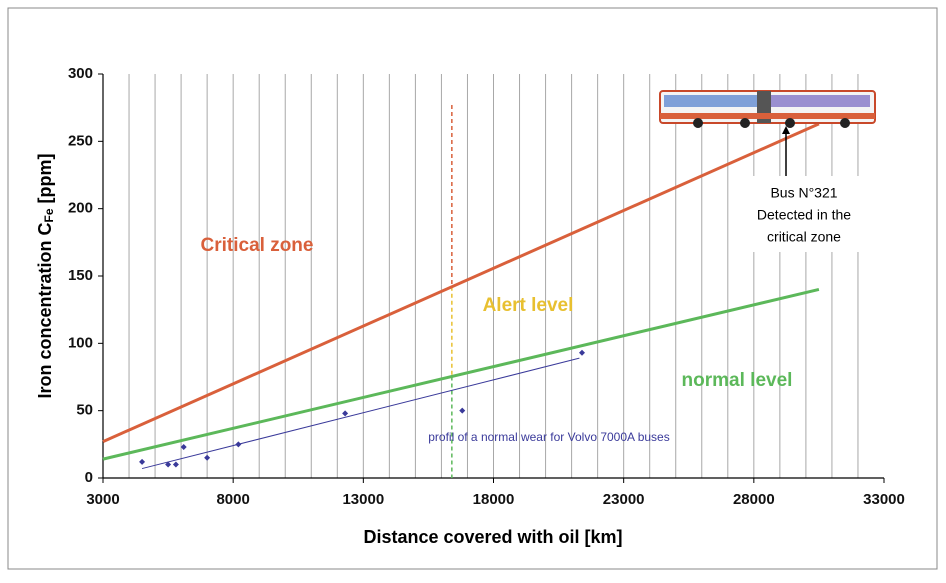 This screenshot has width=946, height=583. Describe the element at coordinates (737, 380) in the screenshot. I see `annotation: normal level` at that location.